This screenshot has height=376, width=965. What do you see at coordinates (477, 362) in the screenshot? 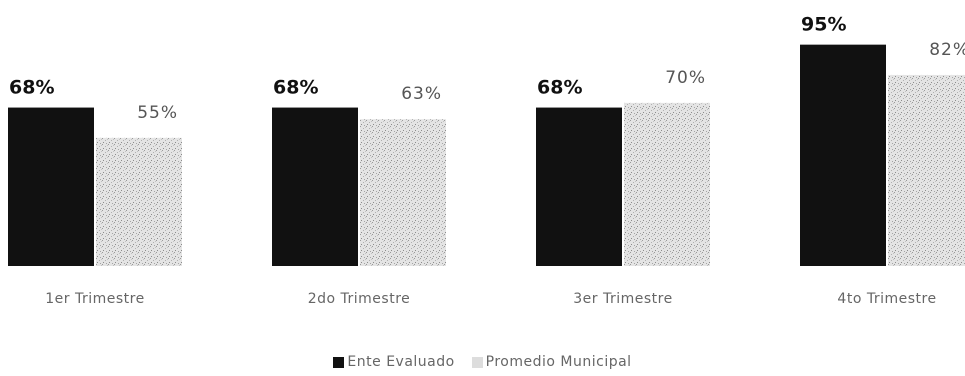
I see `legend-swatch-promedio-municipal` at bounding box center [477, 362].